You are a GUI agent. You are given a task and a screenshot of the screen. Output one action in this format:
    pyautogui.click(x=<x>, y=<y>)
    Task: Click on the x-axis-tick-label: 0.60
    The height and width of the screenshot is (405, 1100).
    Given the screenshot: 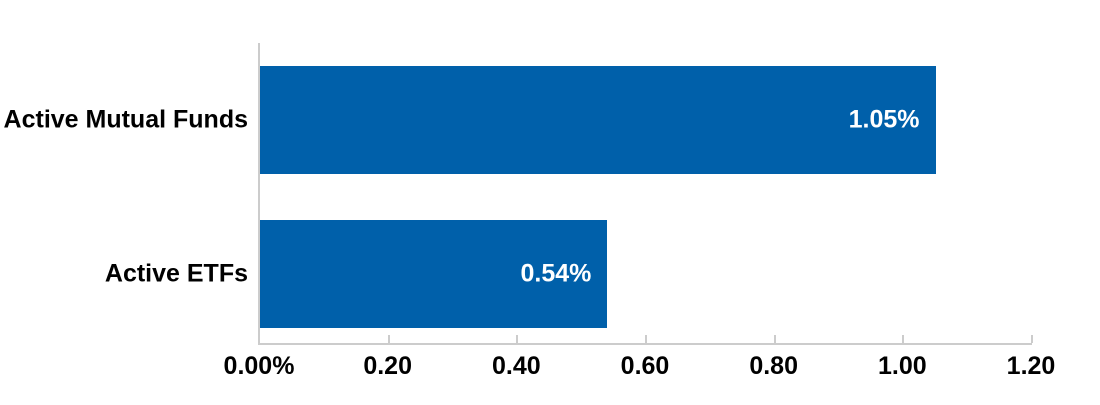 What is the action you would take?
    pyautogui.click(x=645, y=366)
    